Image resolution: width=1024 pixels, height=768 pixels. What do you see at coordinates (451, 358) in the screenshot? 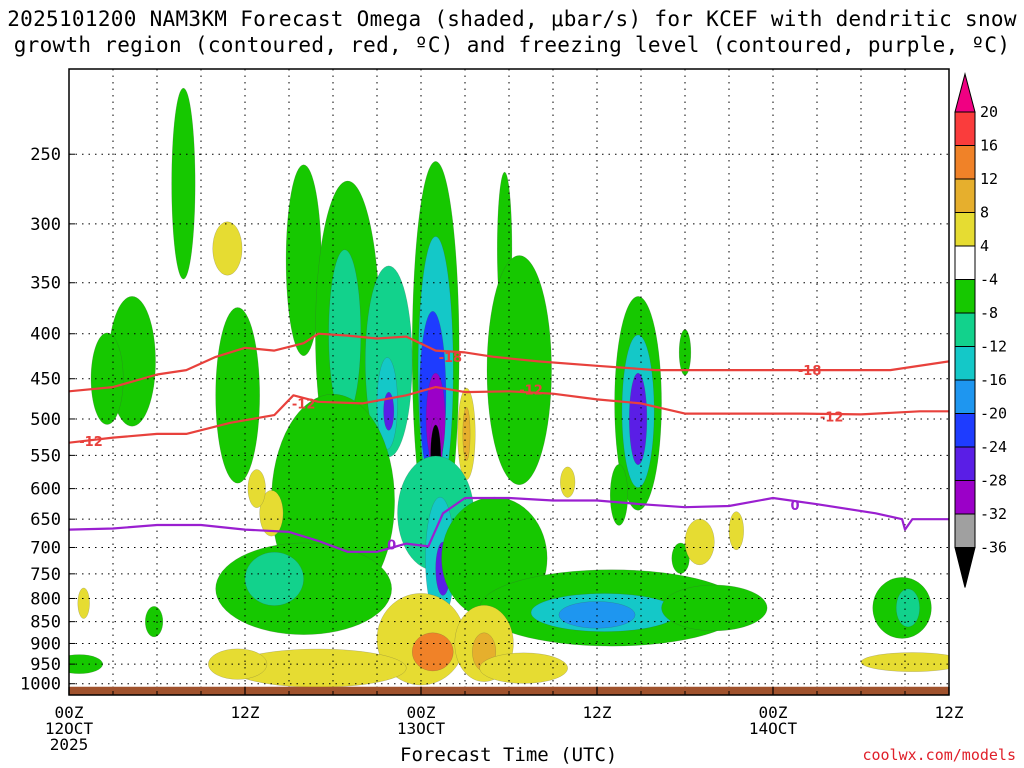
I see `contour-label--18-0: -18` at bounding box center [451, 358].